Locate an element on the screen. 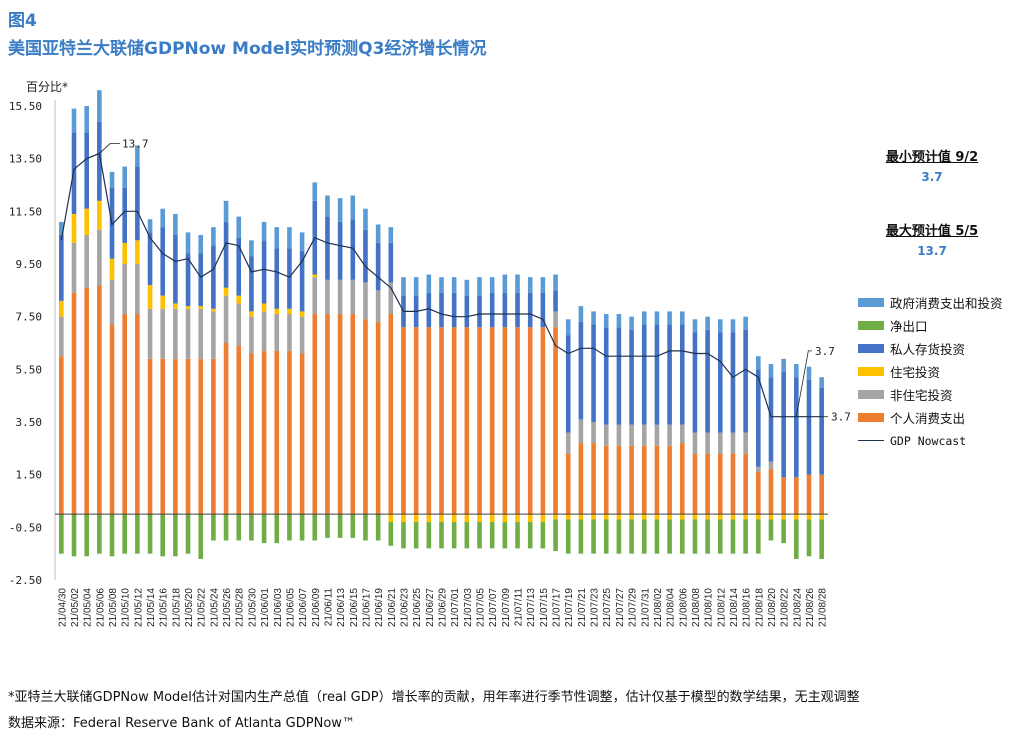 This screenshot has height=735, width=1029. x-tick-label: 21/08/20 is located at coordinates (772, 607).